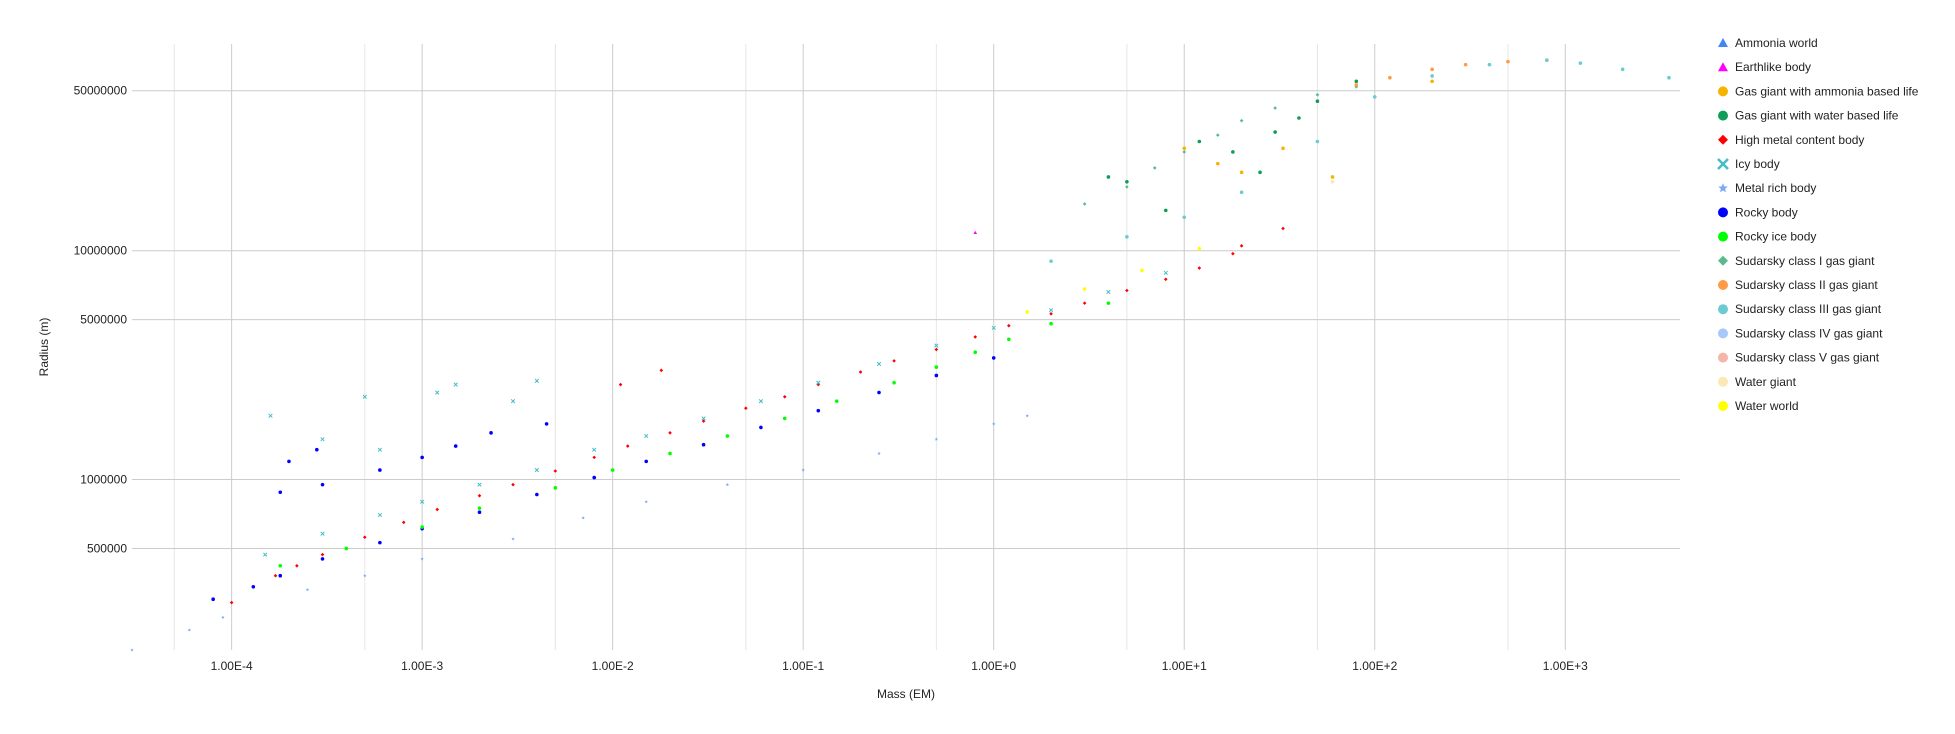  I want to click on x-tick-label: 1.00E+3, so click(1565, 666).